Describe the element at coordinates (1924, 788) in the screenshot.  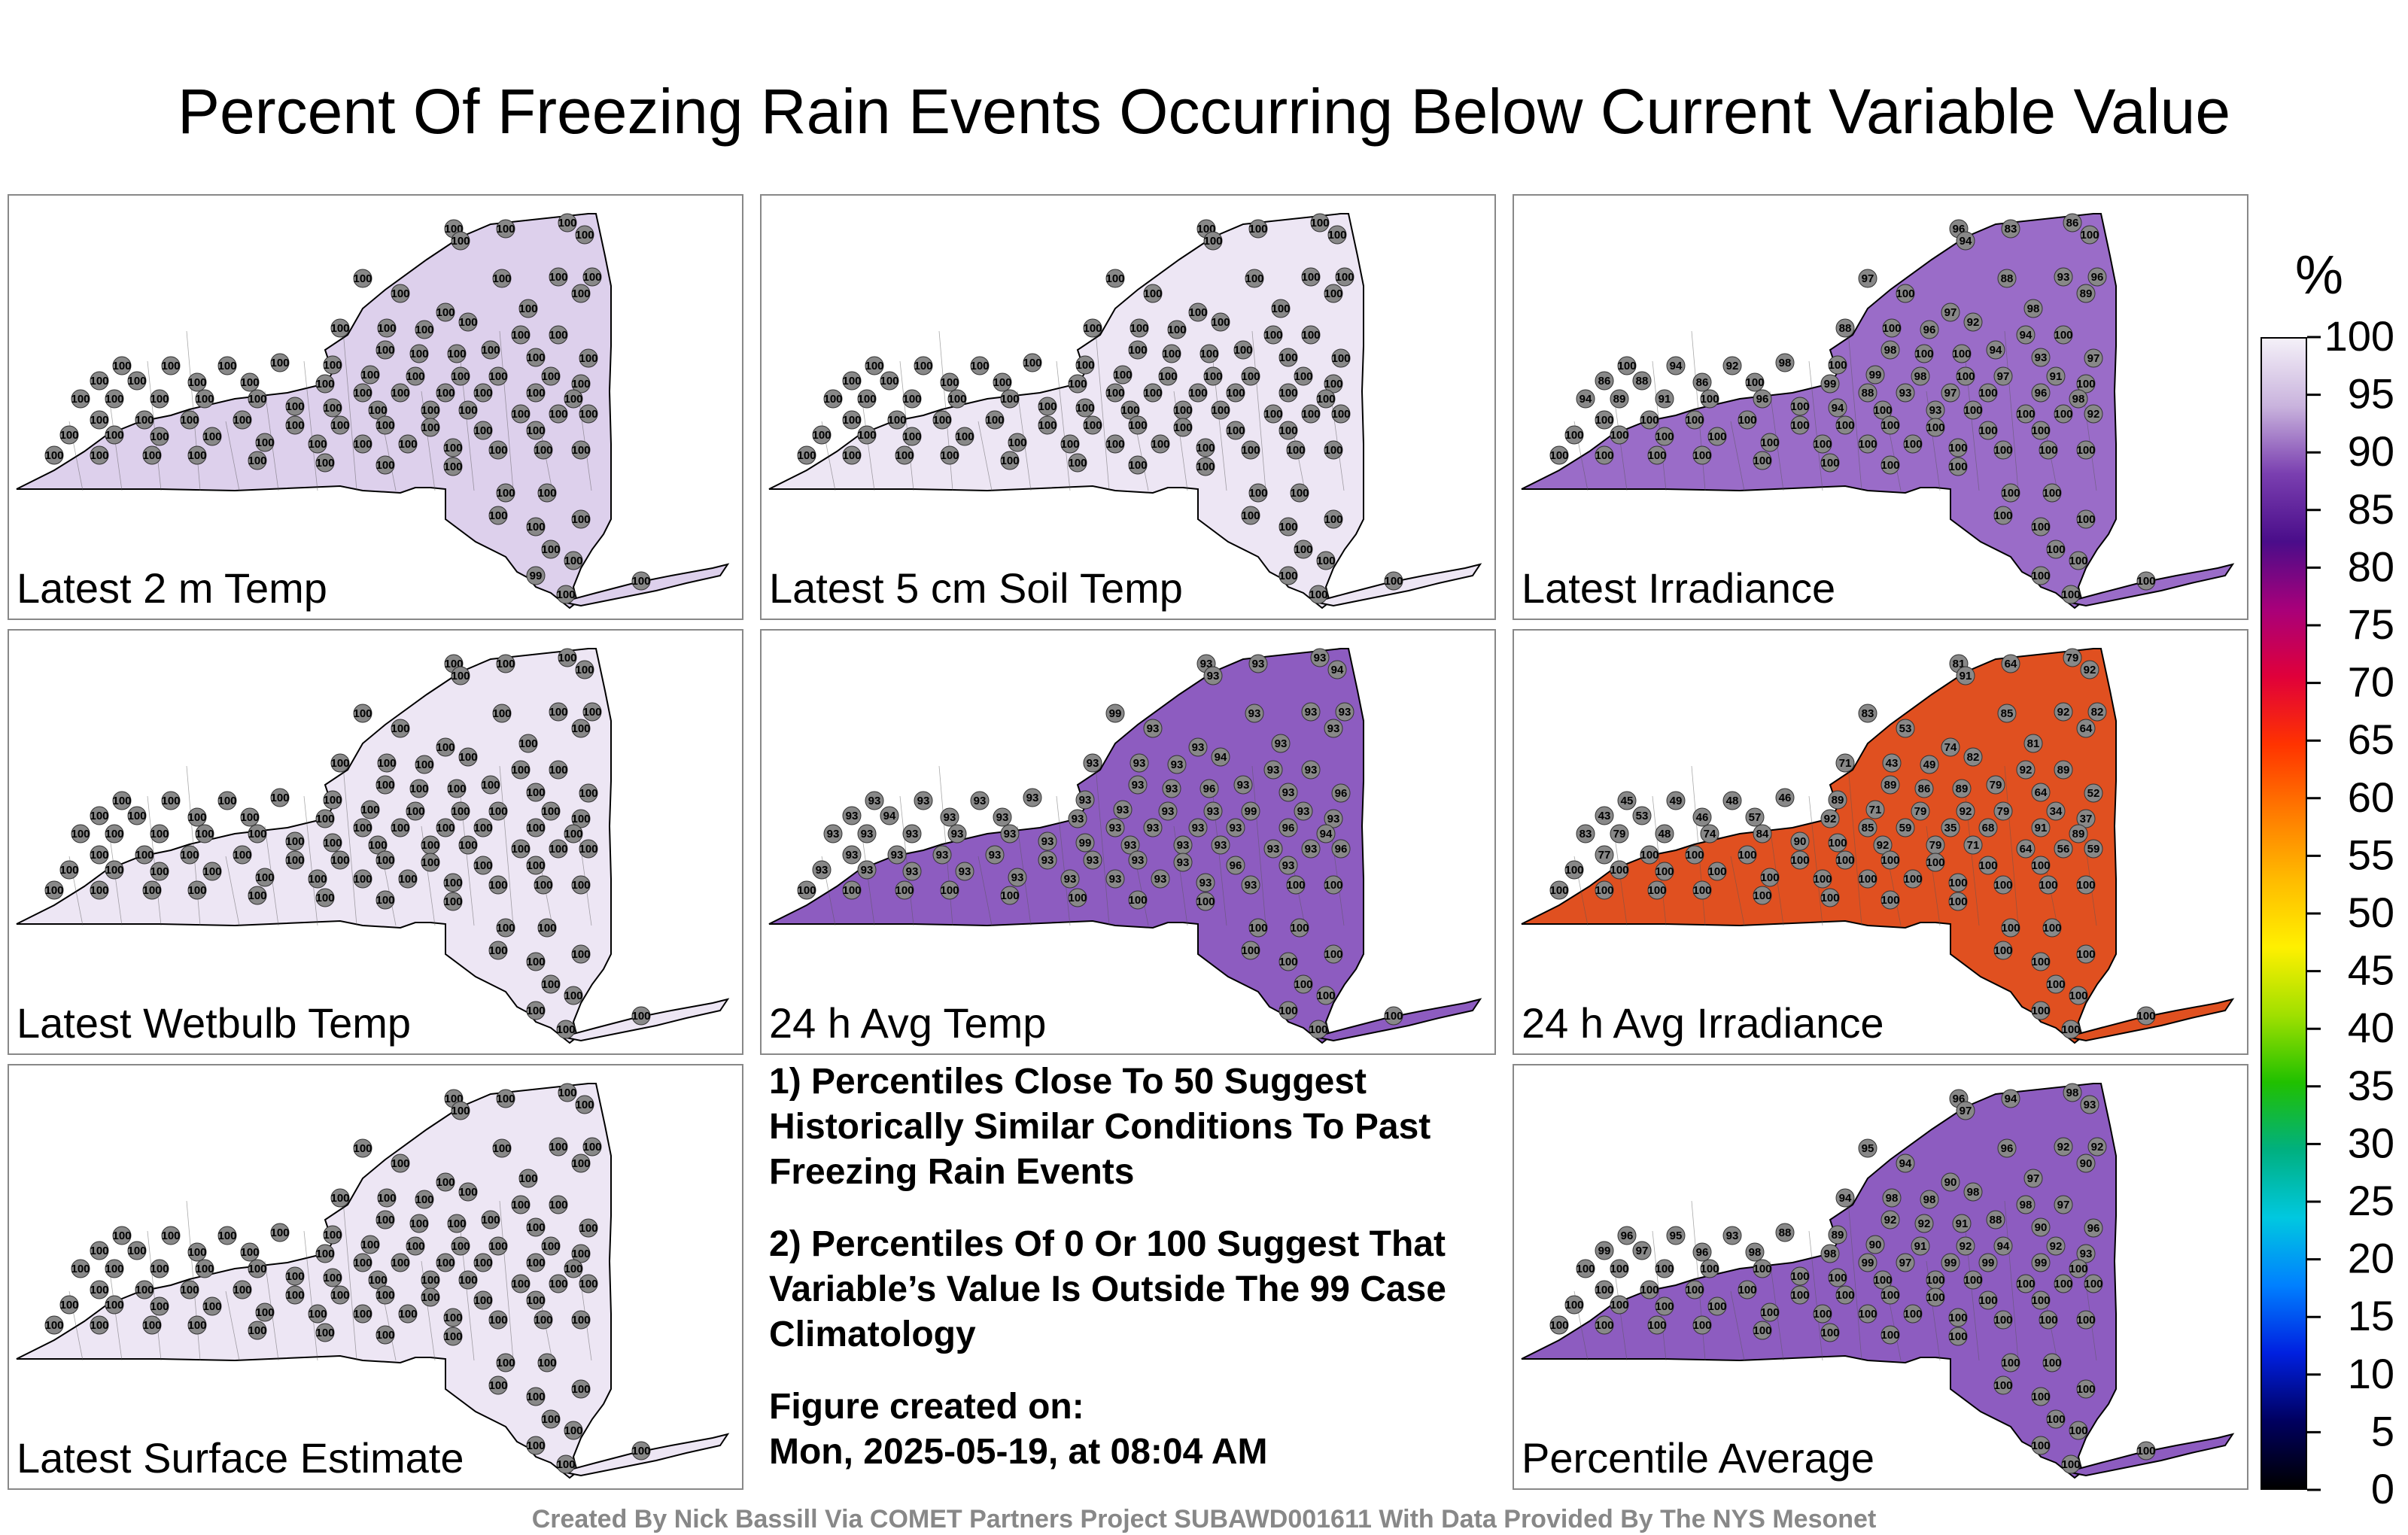
I see `station-marker: 86` at that location.